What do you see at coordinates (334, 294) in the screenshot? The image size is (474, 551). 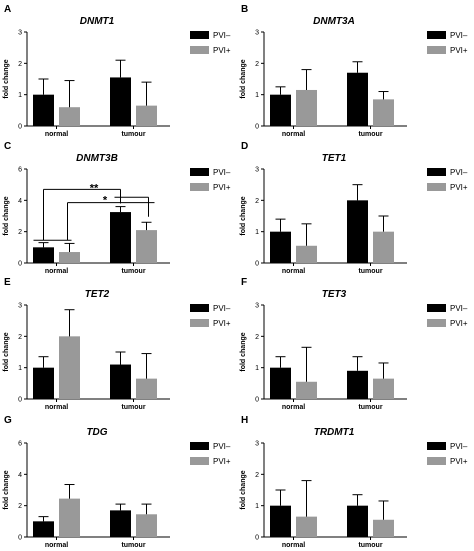 I see `panel-title: TET3` at bounding box center [334, 294].